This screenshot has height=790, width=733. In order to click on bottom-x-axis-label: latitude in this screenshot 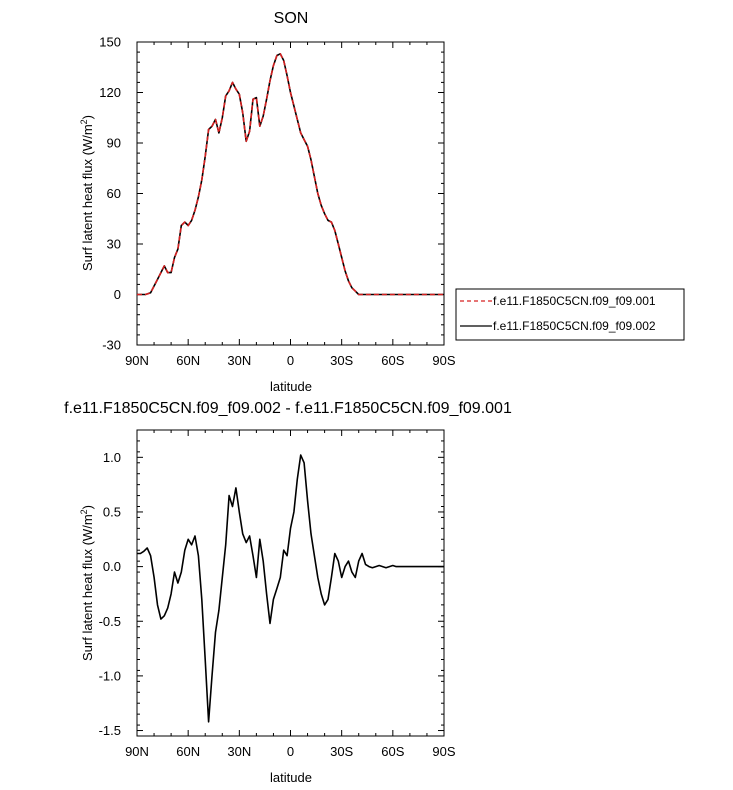, I will do `click(291, 777)`.